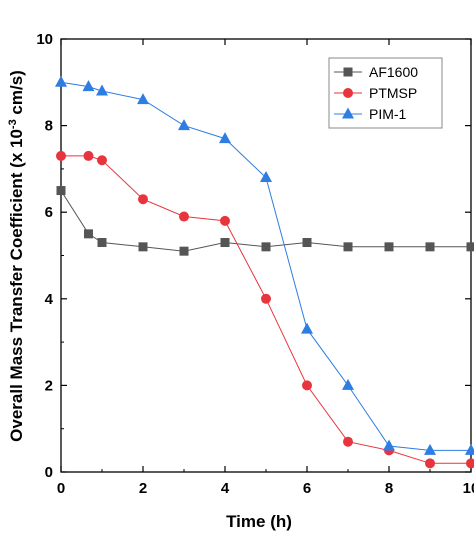  I want to click on y-tick-label: 10, so click(44, 39).